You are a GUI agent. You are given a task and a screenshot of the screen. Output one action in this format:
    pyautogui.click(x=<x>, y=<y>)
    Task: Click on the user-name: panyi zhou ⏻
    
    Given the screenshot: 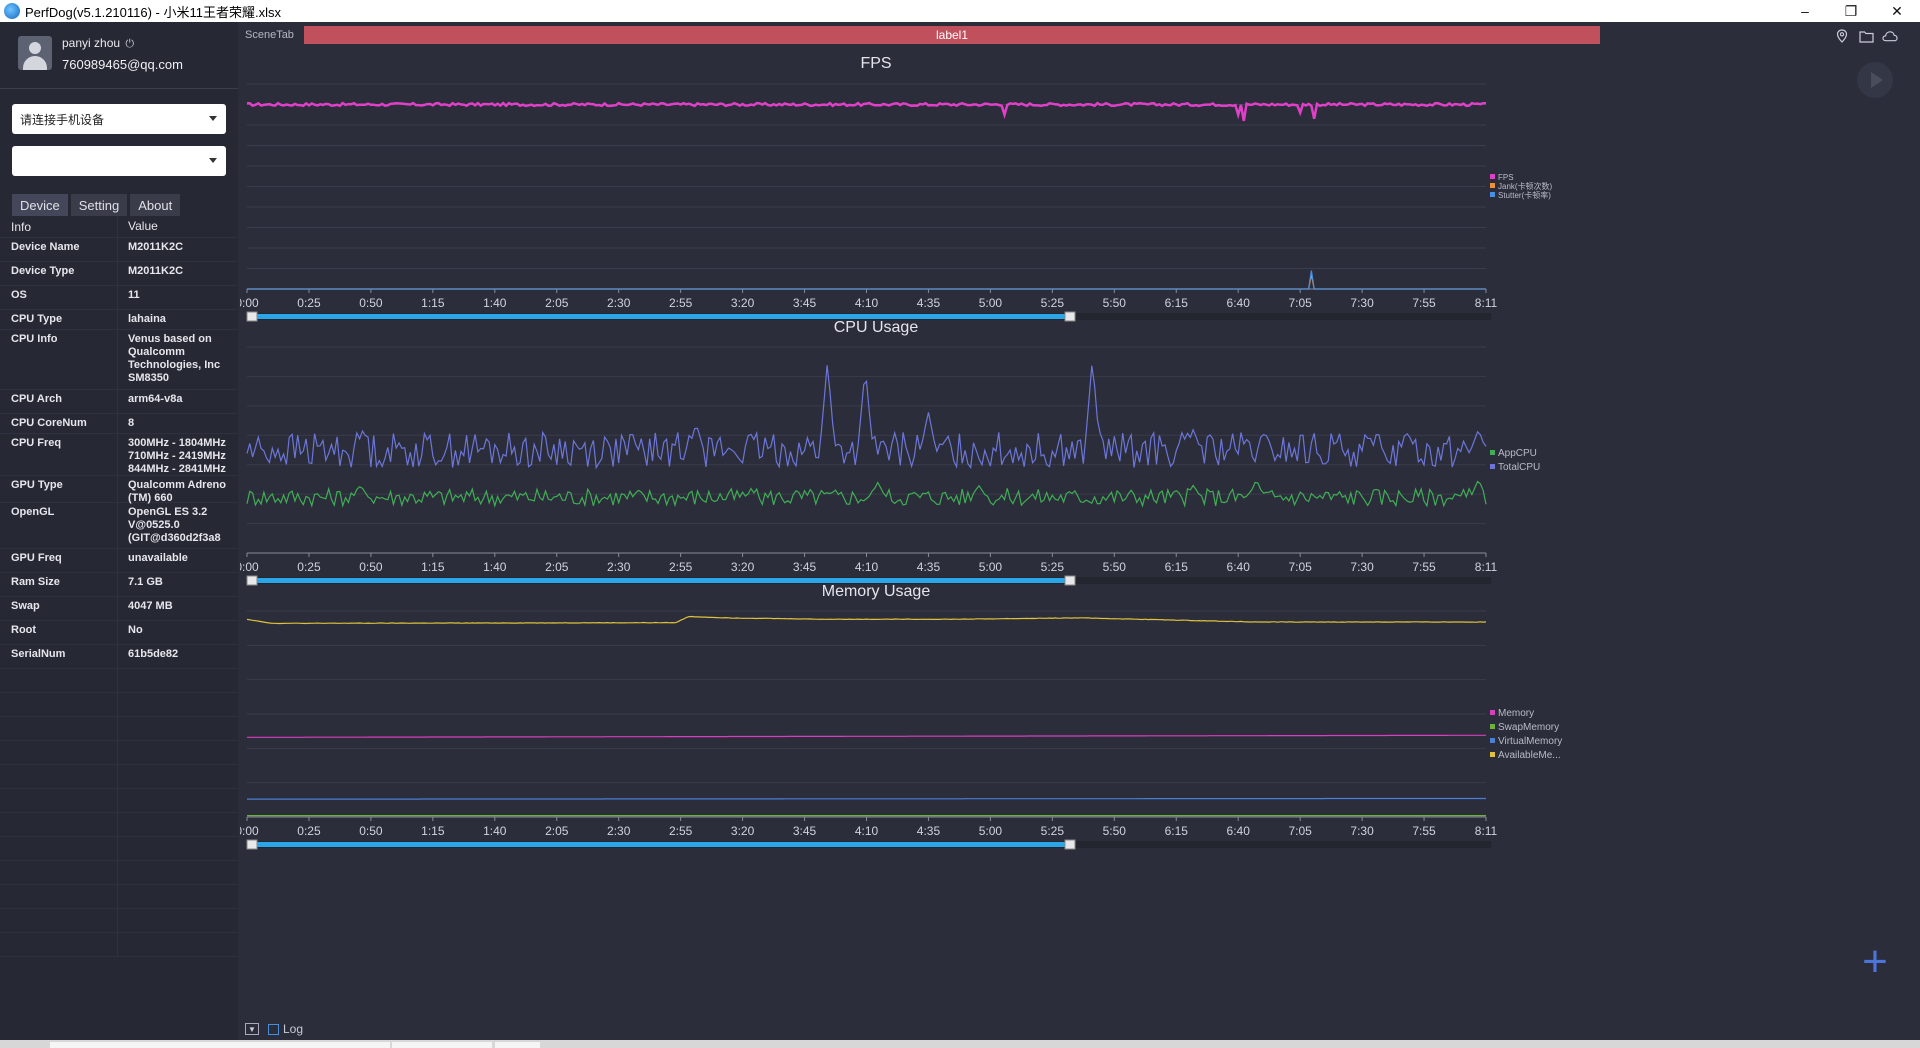 What is the action you would take?
    pyautogui.click(x=98, y=43)
    